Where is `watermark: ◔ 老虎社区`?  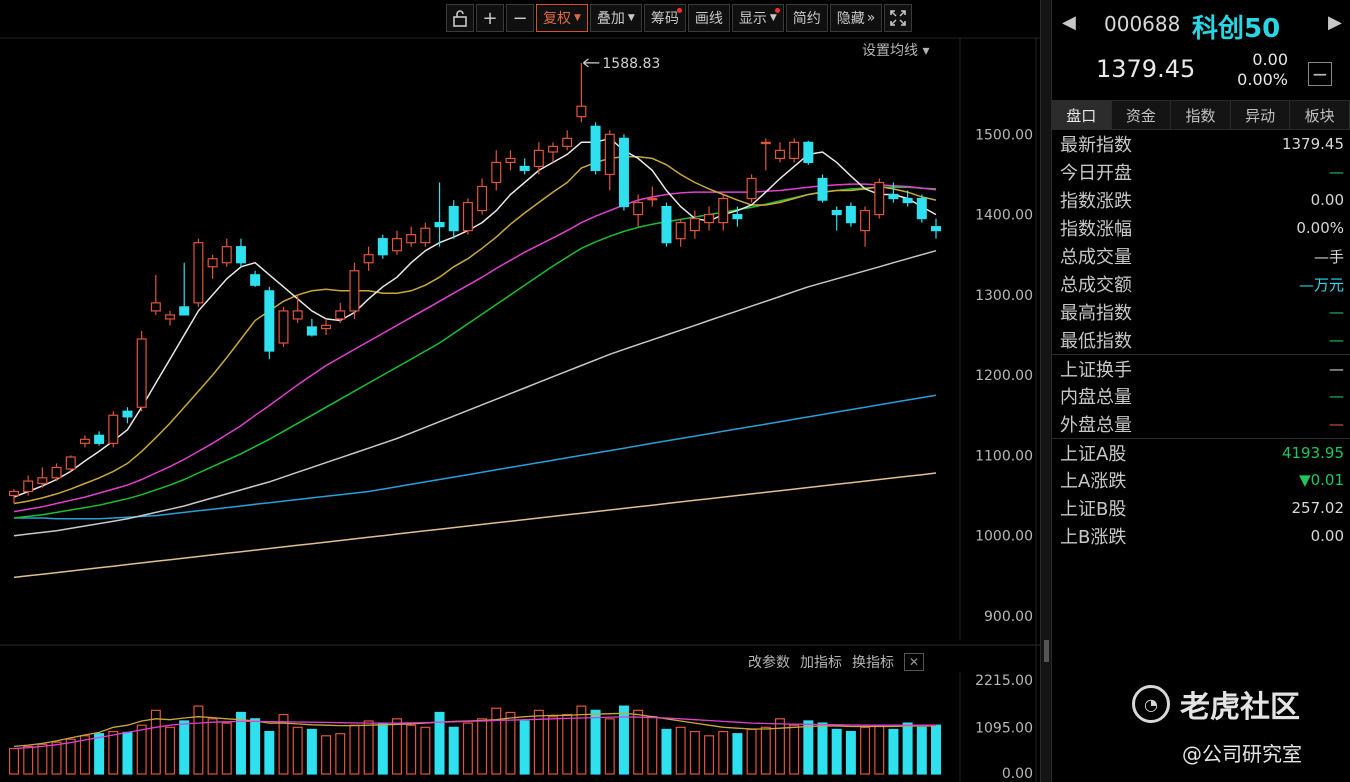
watermark: ◔ 老虎社区 is located at coordinates (1216, 704).